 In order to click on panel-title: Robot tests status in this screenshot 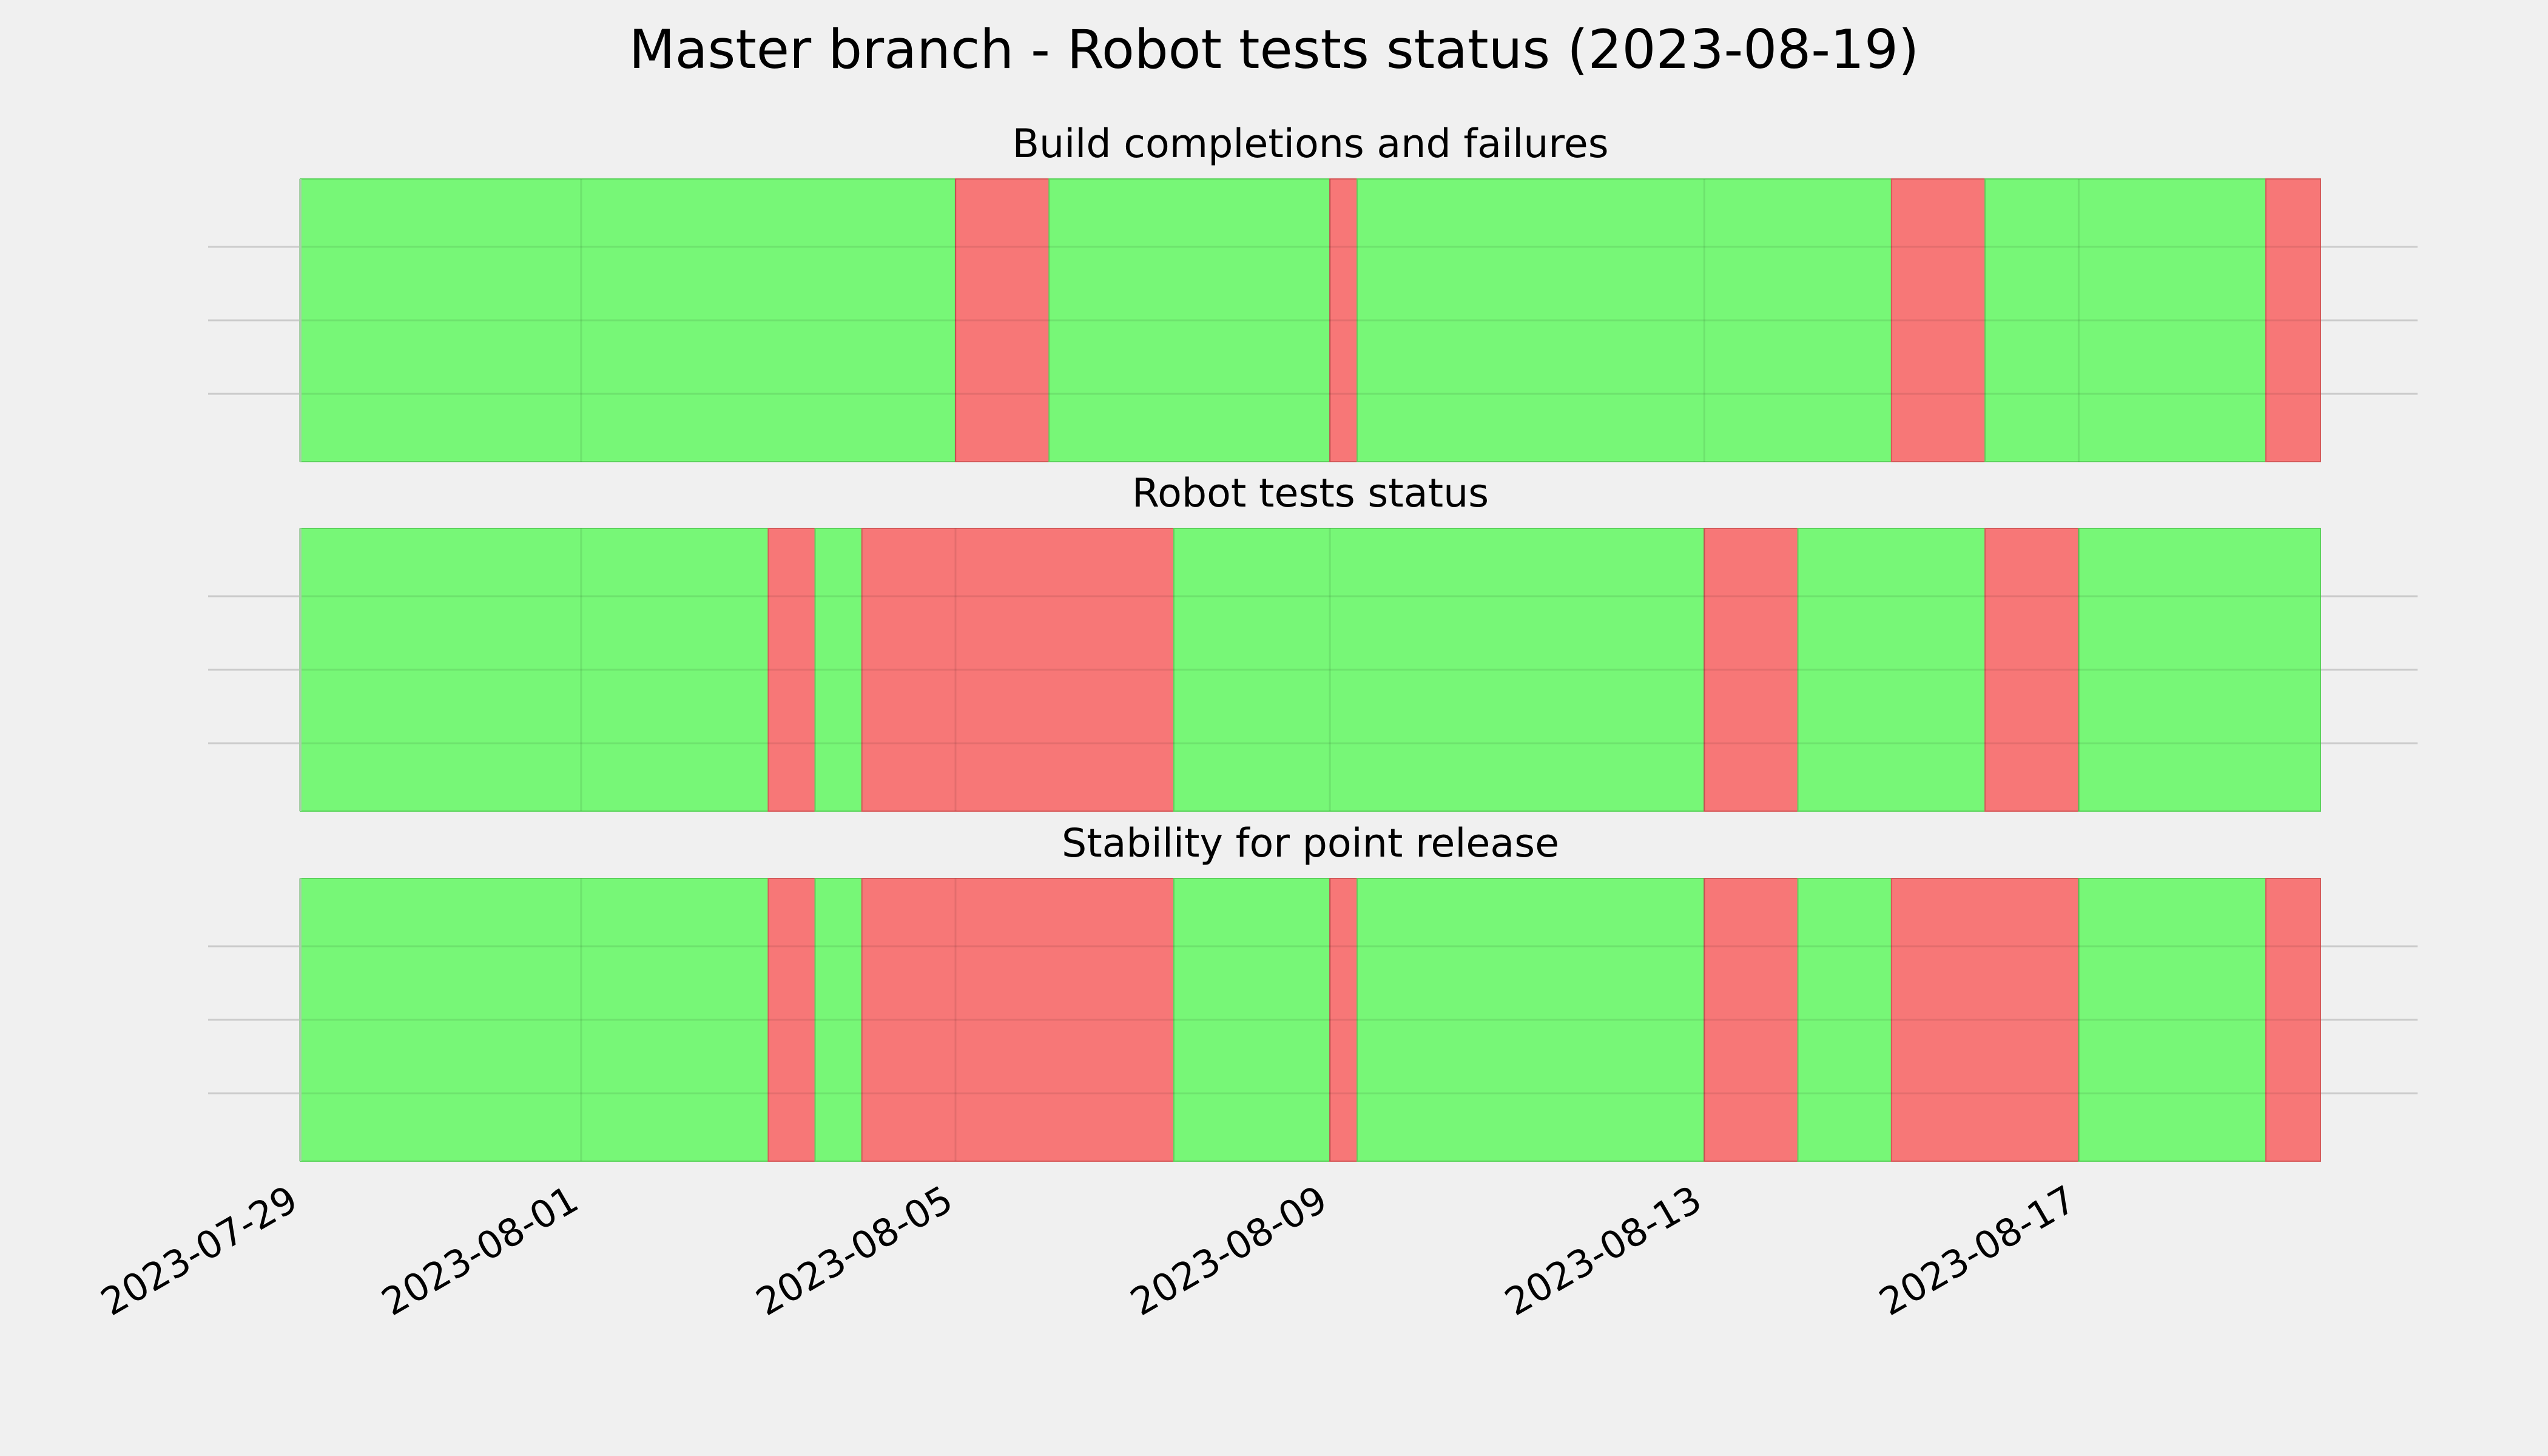, I will do `click(1310, 493)`.